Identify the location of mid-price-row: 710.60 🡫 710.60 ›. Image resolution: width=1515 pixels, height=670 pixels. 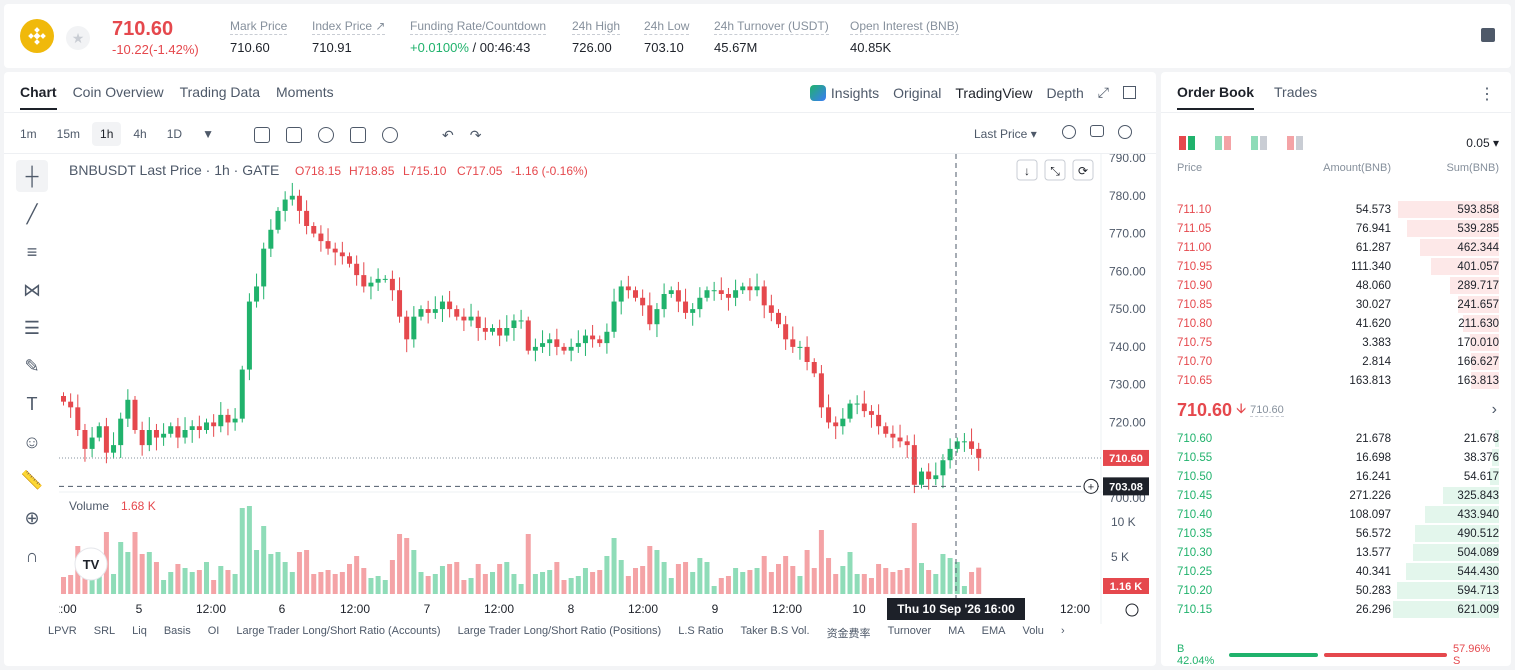
(1337, 410).